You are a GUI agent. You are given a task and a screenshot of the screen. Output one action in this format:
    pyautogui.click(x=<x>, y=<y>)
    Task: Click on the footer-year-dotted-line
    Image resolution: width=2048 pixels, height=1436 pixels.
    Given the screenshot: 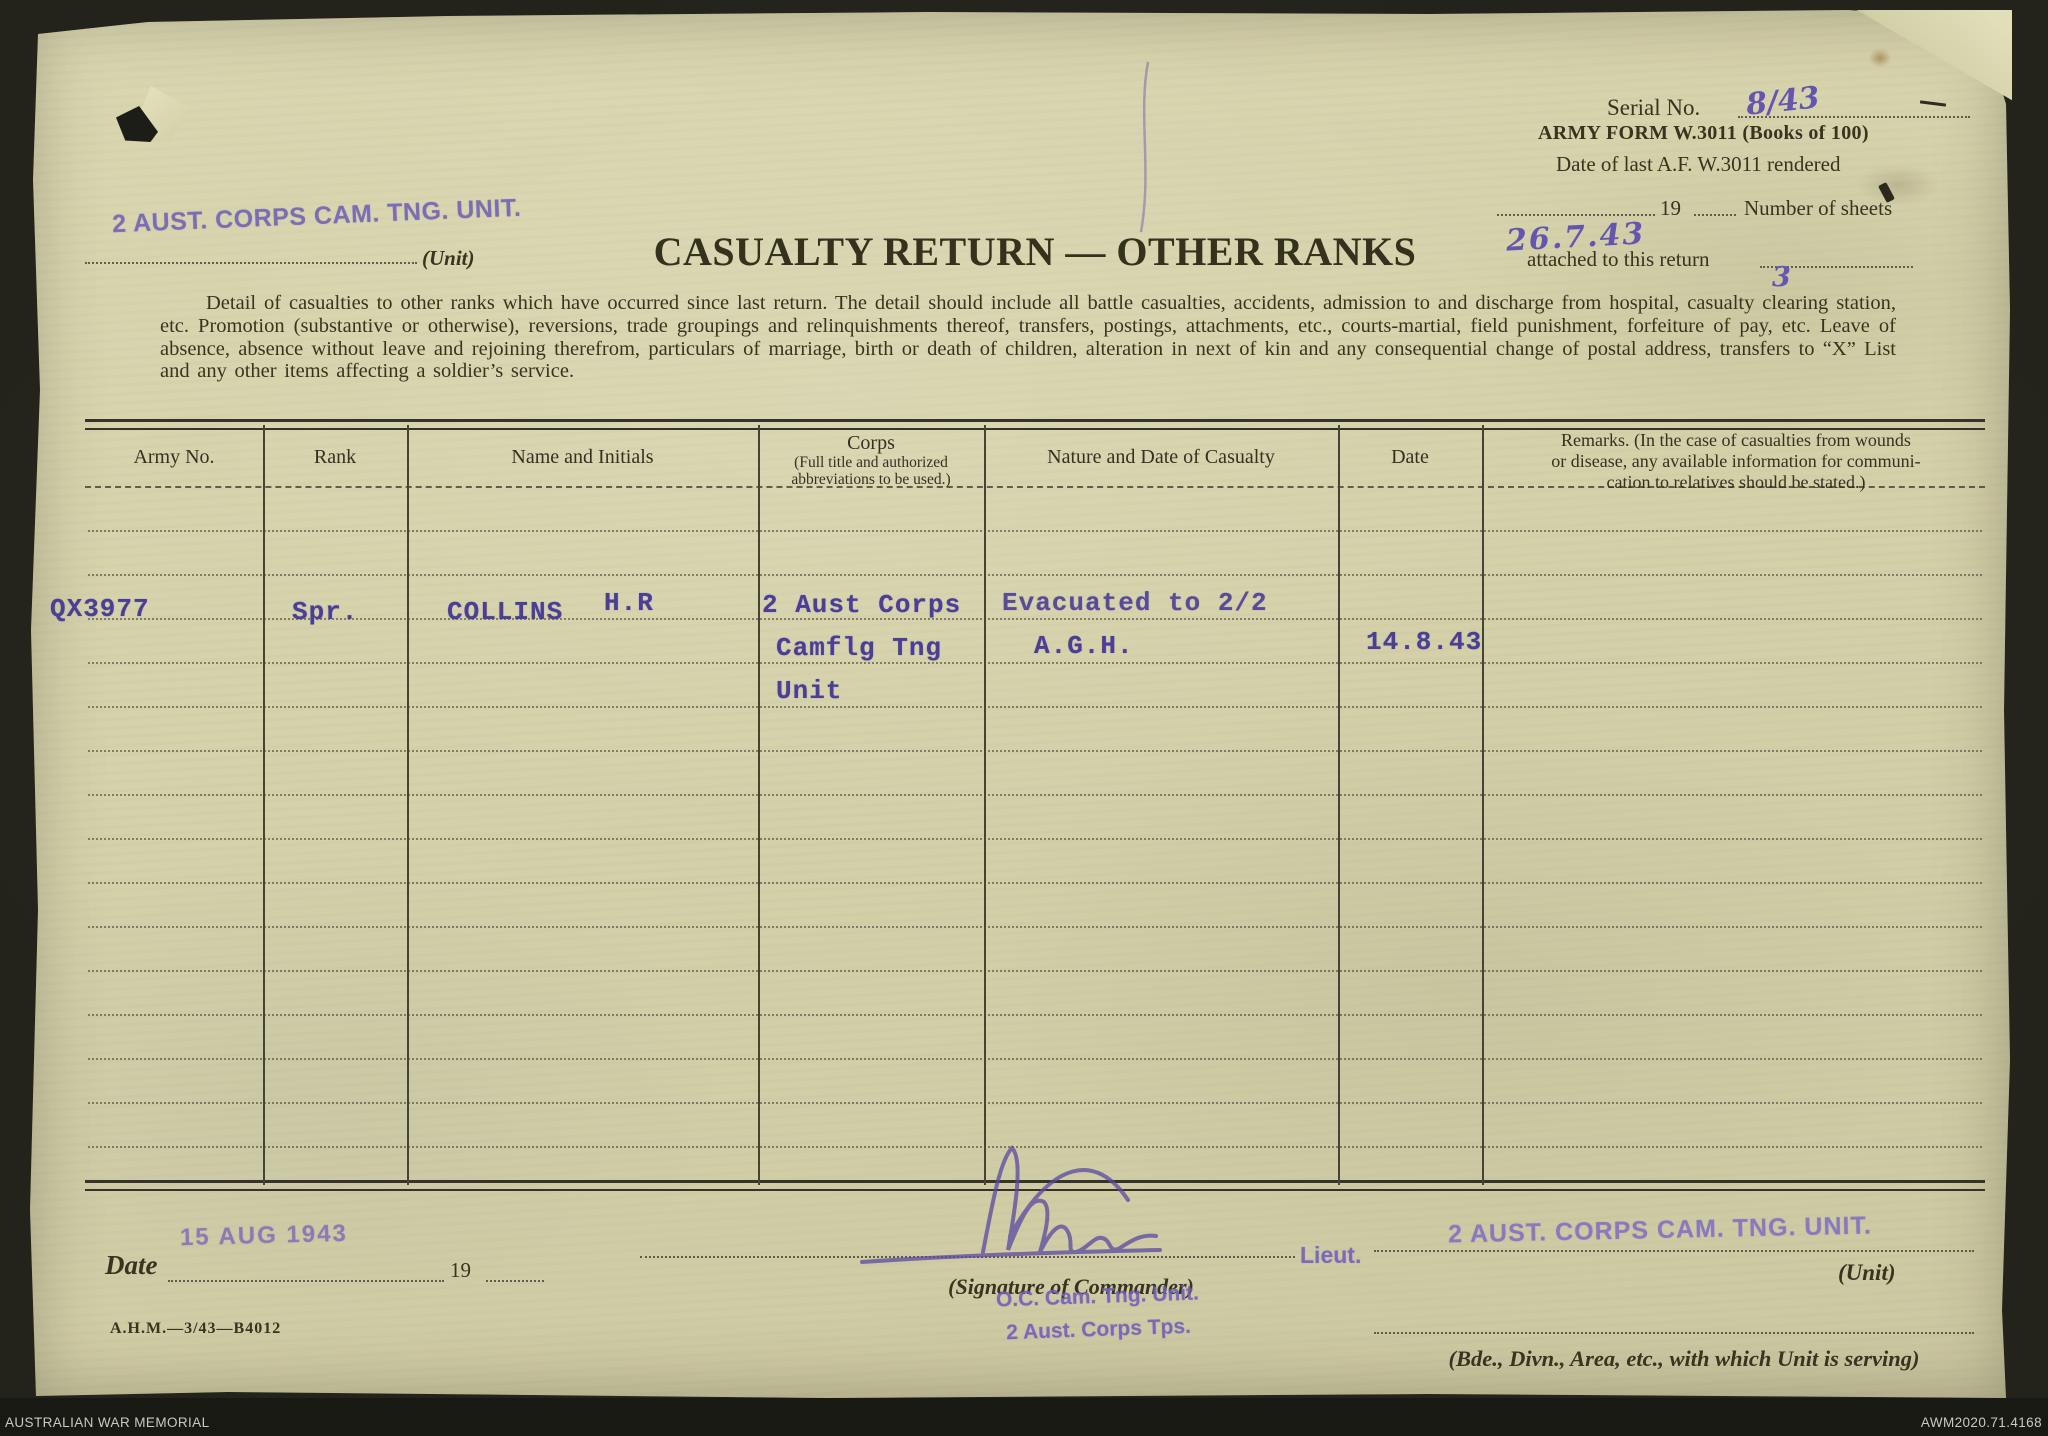 What is the action you would take?
    pyautogui.click(x=515, y=1281)
    